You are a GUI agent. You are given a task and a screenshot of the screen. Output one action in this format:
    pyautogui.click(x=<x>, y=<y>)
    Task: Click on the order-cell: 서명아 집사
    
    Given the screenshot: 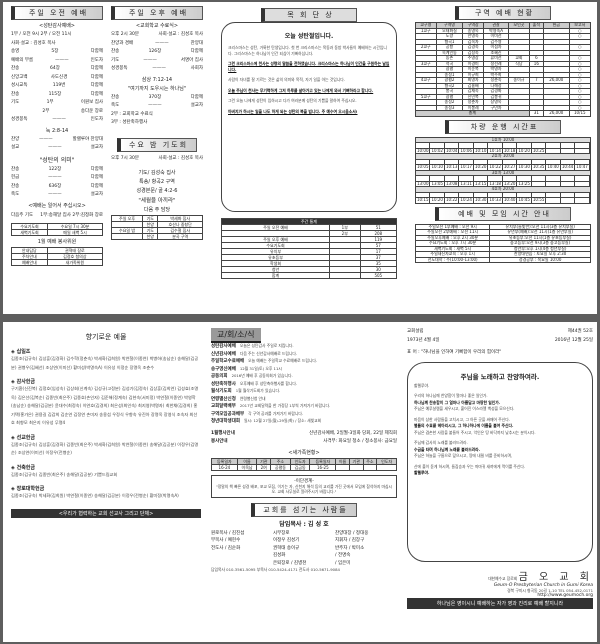 What is the action you would take?
    pyautogui.click(x=191, y=60)
    